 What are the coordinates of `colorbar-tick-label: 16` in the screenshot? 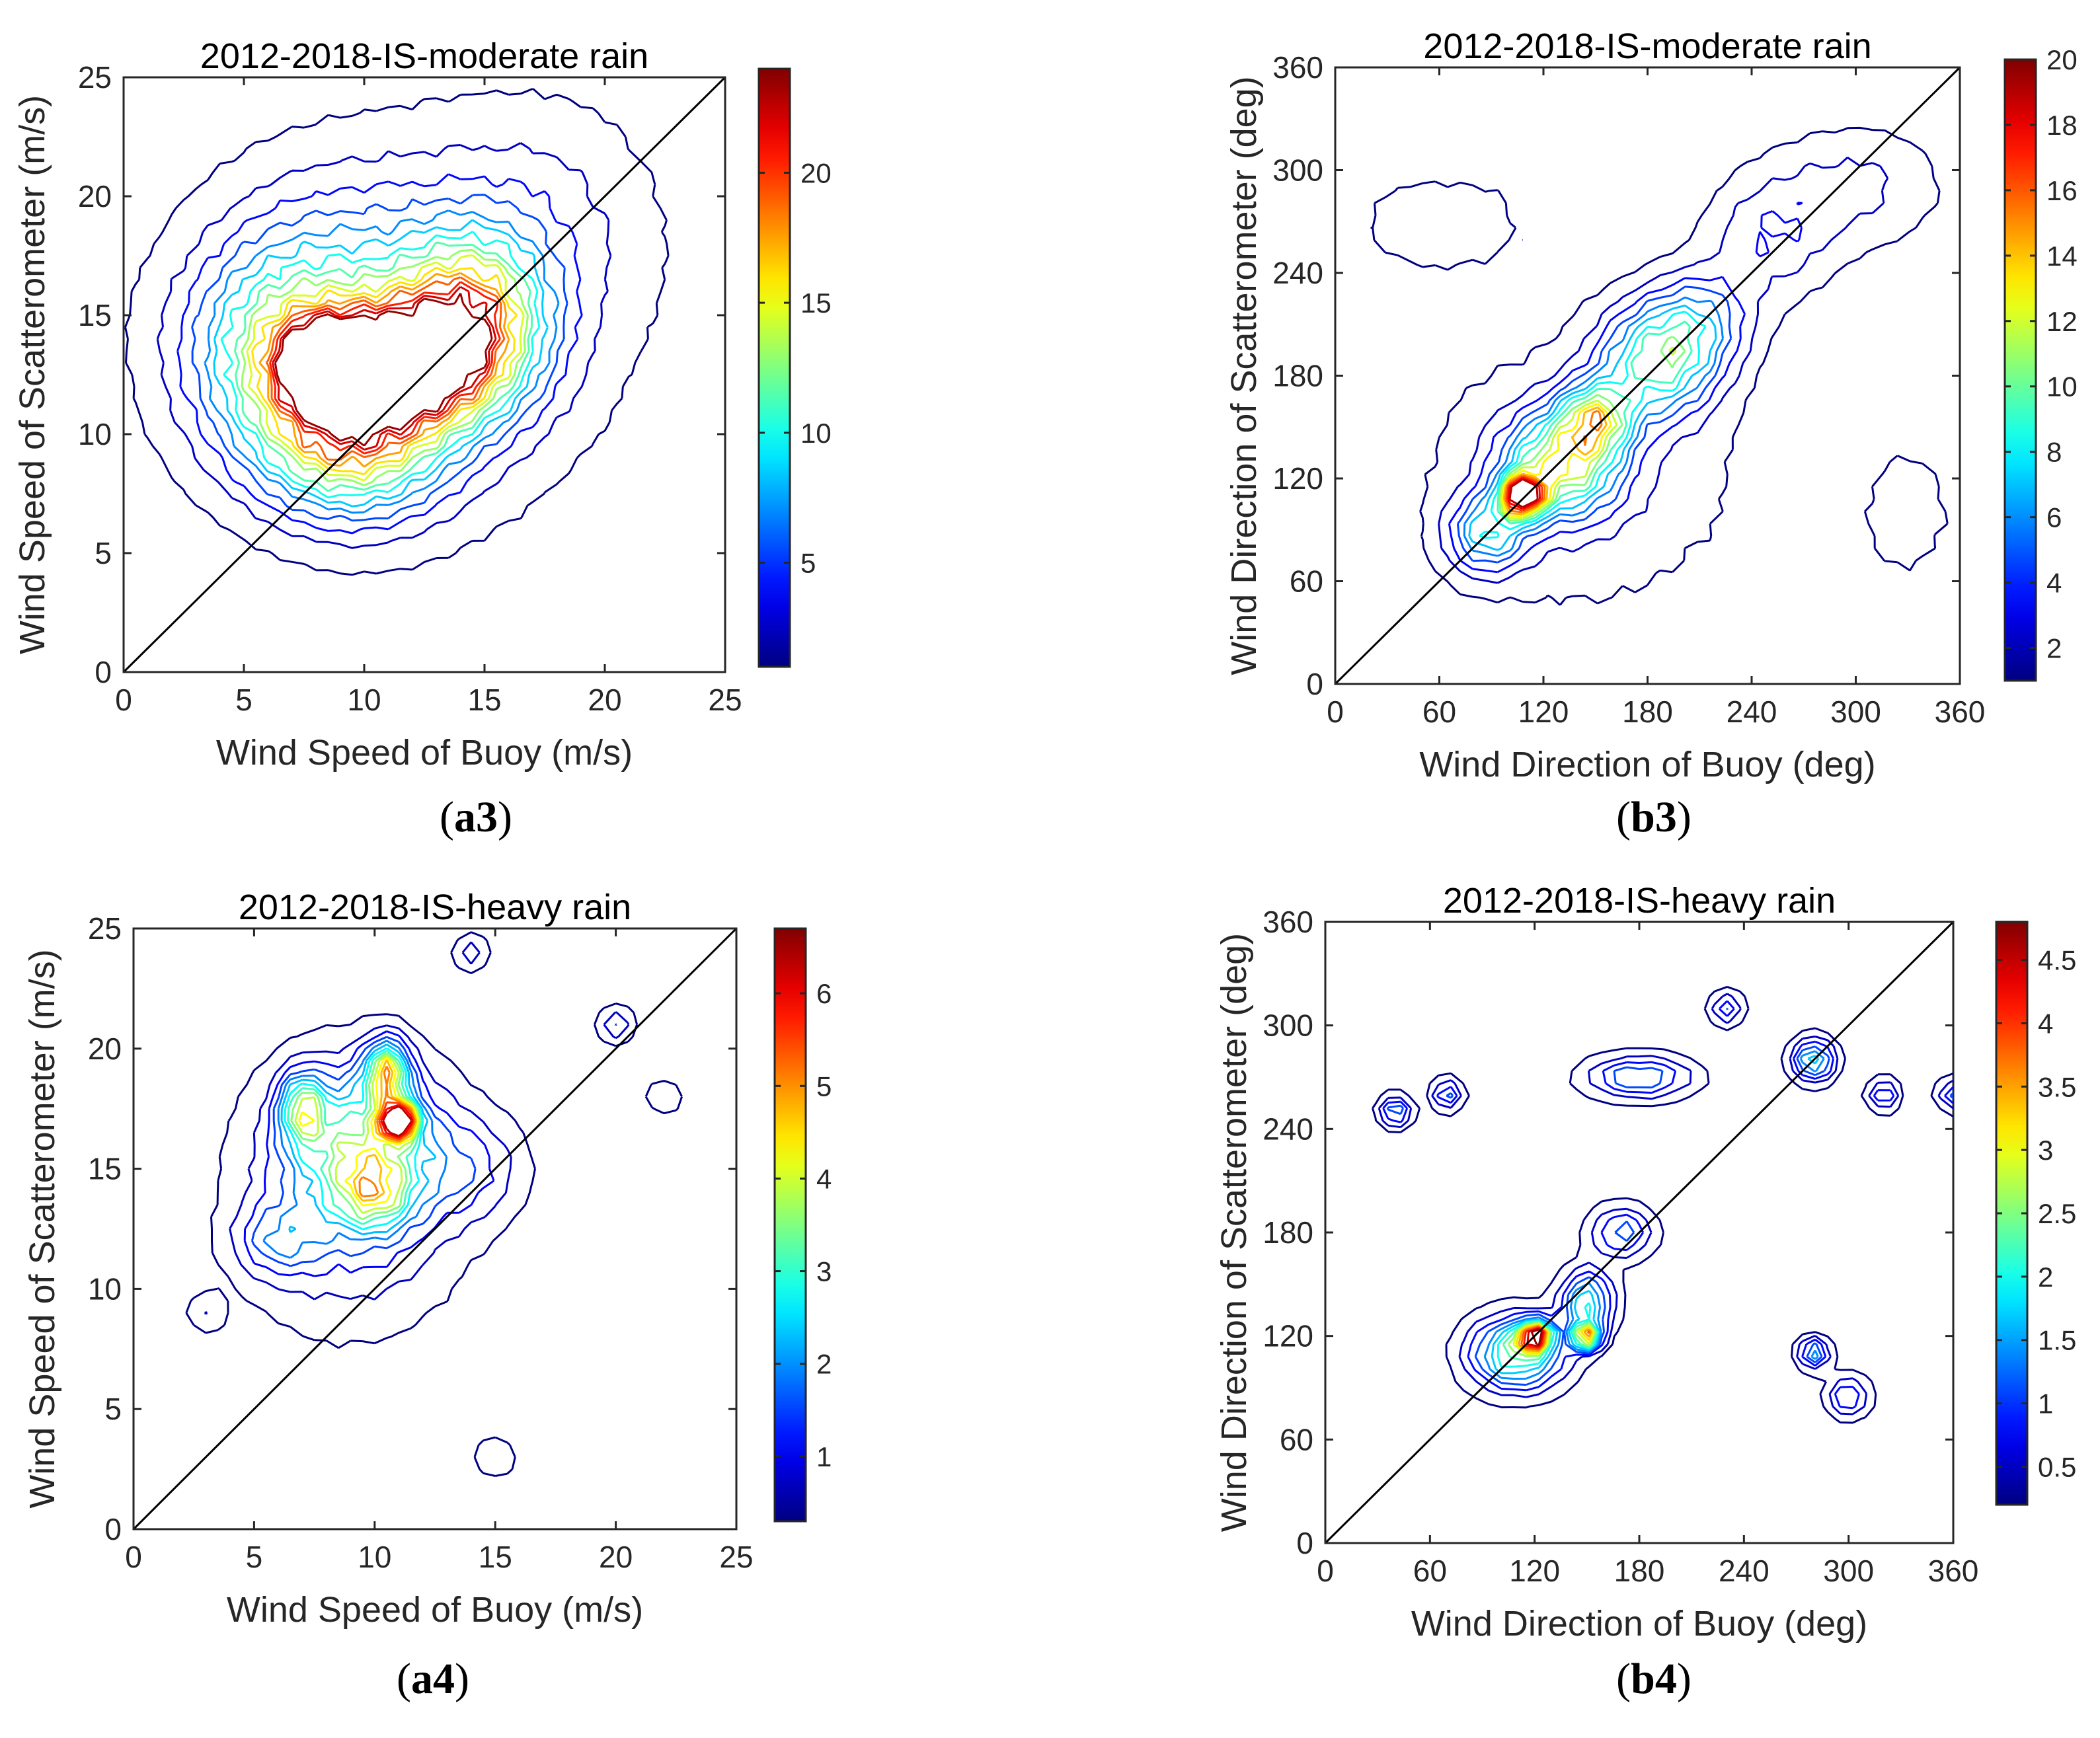 It's located at (2062, 190).